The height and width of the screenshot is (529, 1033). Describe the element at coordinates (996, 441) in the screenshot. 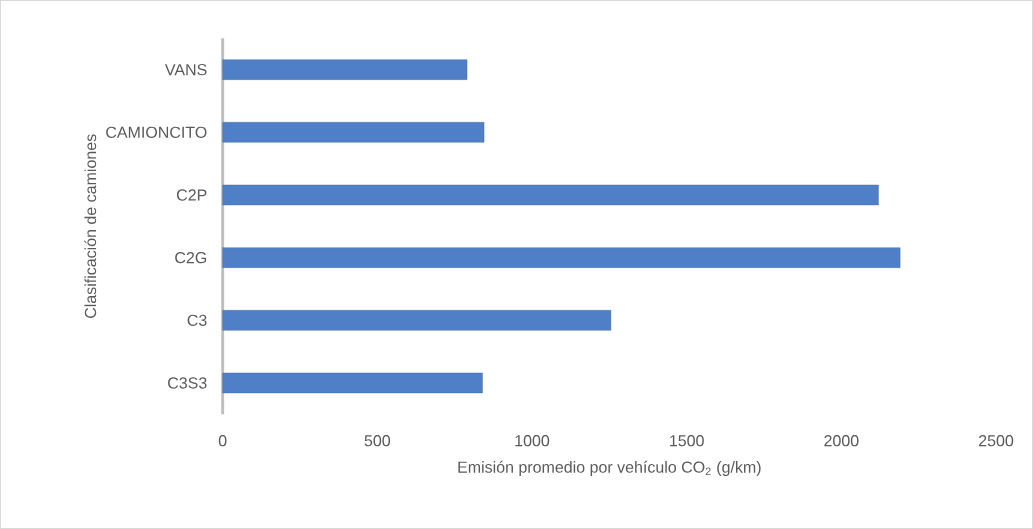

I see `x-tick-label: 2500` at that location.